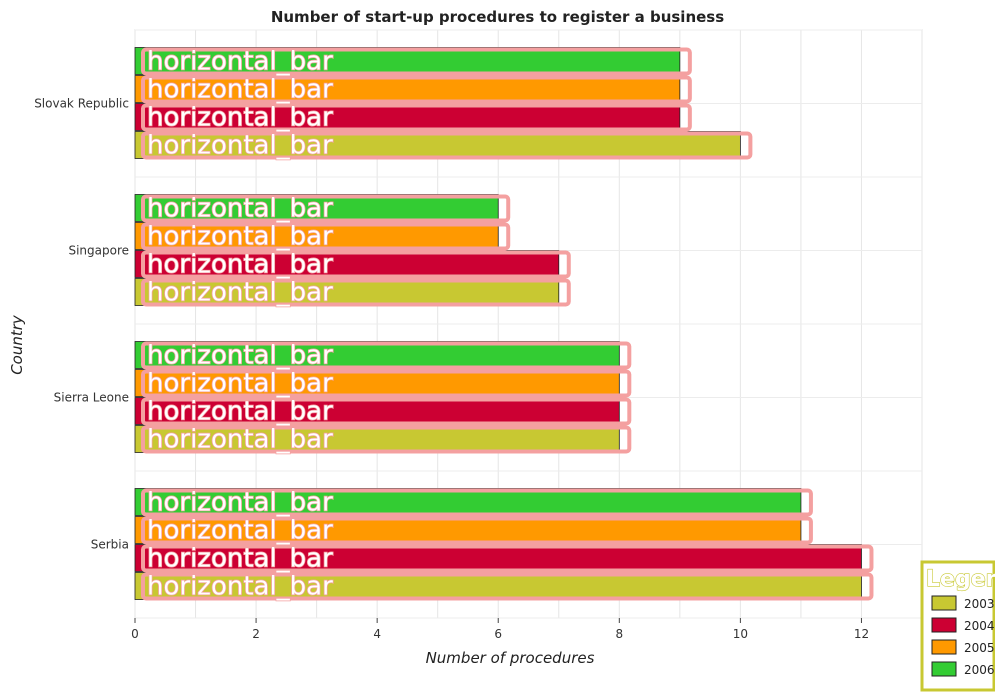  What do you see at coordinates (957, 626) in the screenshot?
I see `legend: Legend 2003 2004 2005 2006` at bounding box center [957, 626].